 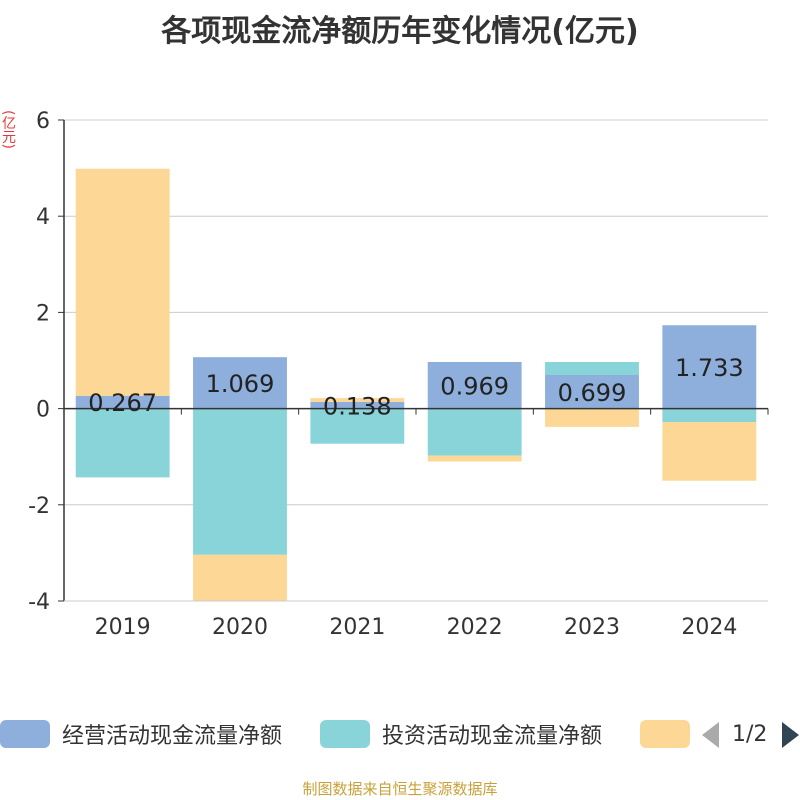 I want to click on bar-s0-2022, so click(x=474, y=385).